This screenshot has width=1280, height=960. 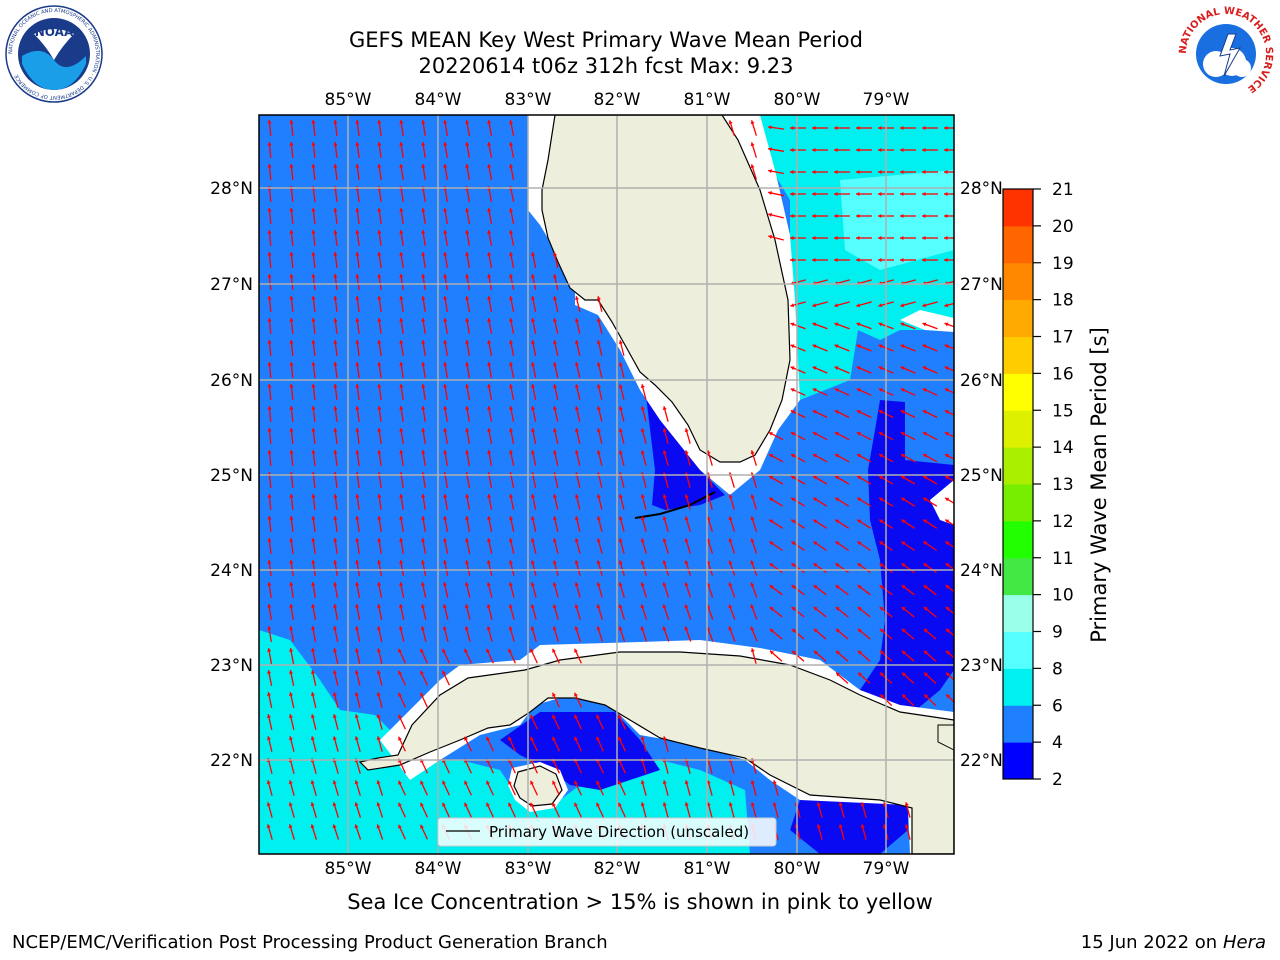 What do you see at coordinates (942, 502) in the screenshot?
I see `bahamas-mask-andros` at bounding box center [942, 502].